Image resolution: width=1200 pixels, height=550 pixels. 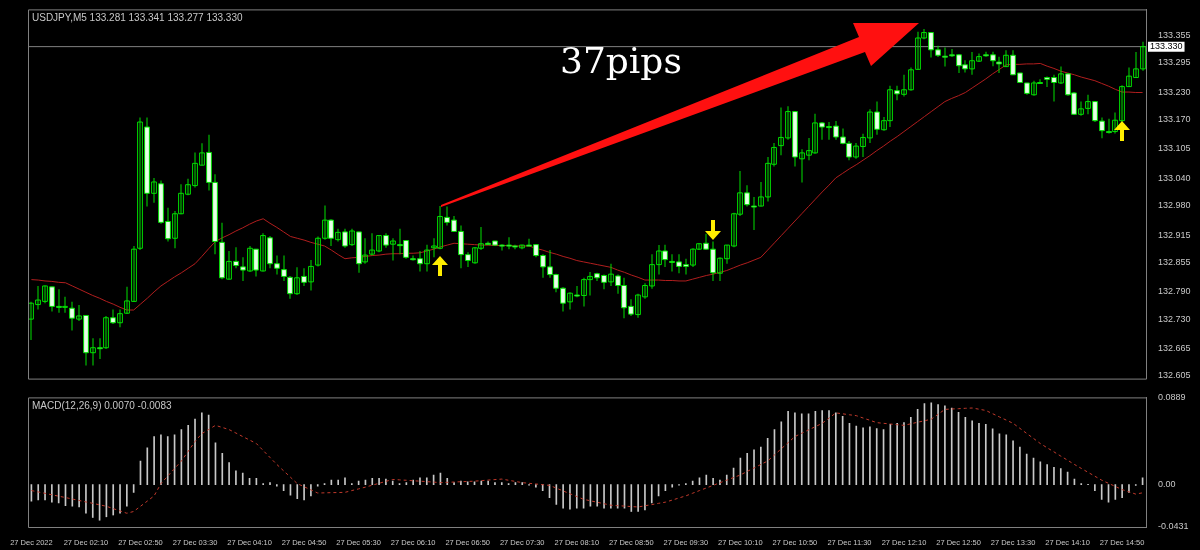 I want to click on y-tick-label: 0.0889, so click(x=1172, y=396).